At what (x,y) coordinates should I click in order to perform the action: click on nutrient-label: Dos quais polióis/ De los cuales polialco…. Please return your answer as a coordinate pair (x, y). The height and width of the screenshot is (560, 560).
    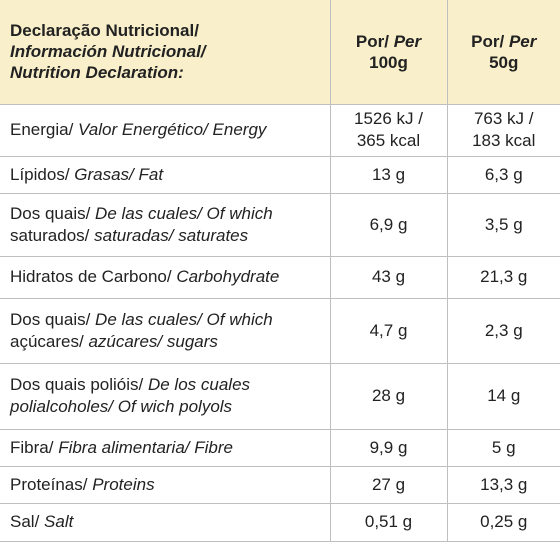
    Looking at the image, I should click on (165, 396).